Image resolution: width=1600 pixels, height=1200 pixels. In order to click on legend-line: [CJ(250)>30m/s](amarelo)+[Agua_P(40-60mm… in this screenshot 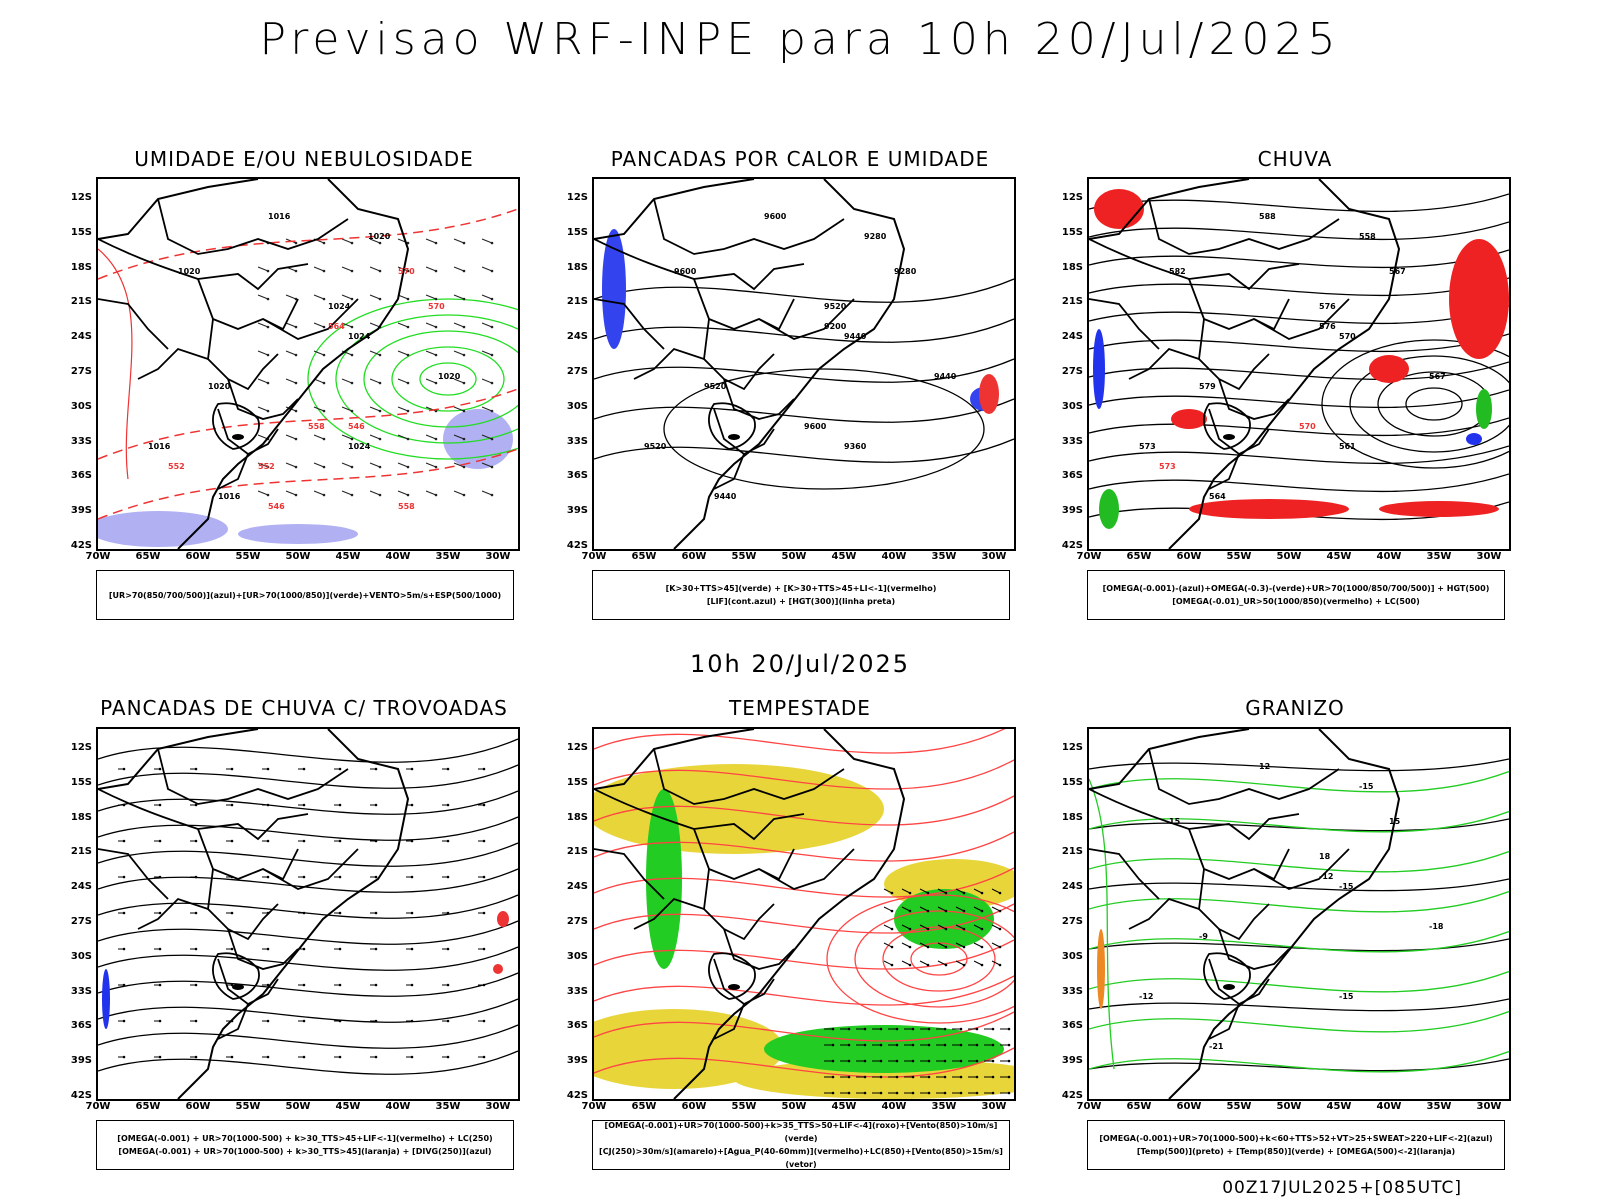, I will do `click(801, 1158)`.